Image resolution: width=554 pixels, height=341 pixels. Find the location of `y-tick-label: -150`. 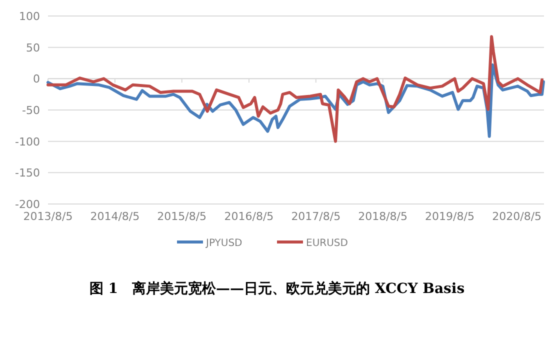

y-tick-label: -150 is located at coordinates (27, 173).